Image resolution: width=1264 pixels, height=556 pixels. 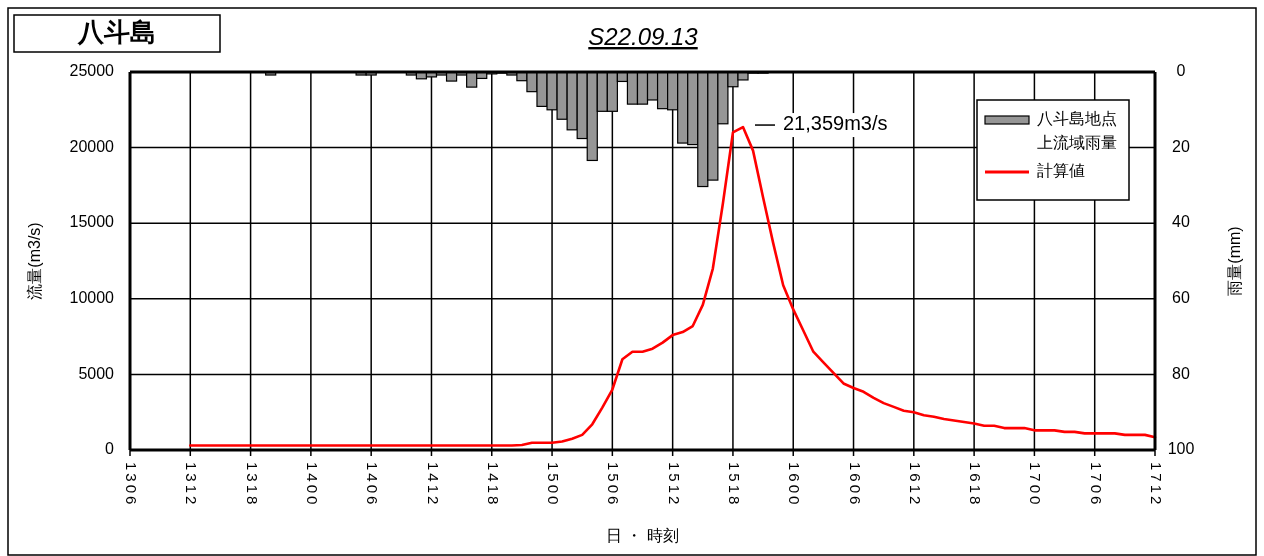 I want to click on x-tick-label: 1400, so click(x=312, y=485).